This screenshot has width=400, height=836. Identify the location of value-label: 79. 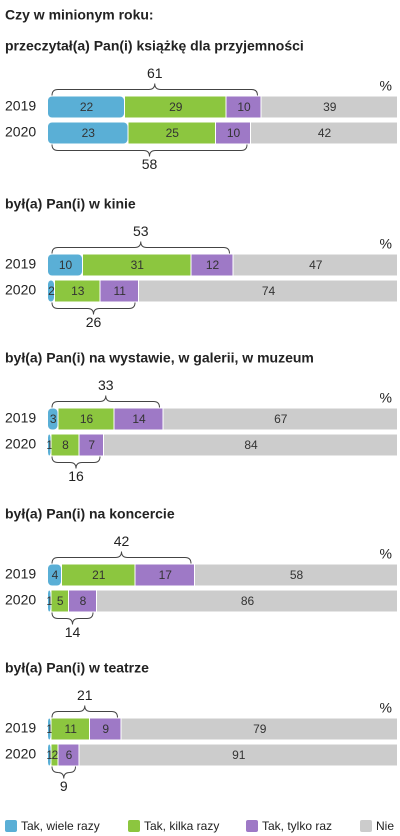
(260, 729).